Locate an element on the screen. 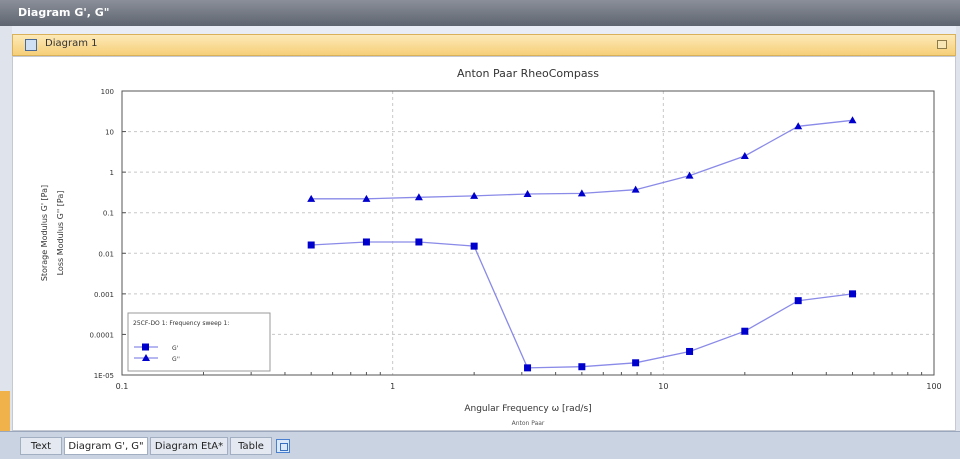  legend-marker-square is located at coordinates (145, 347).